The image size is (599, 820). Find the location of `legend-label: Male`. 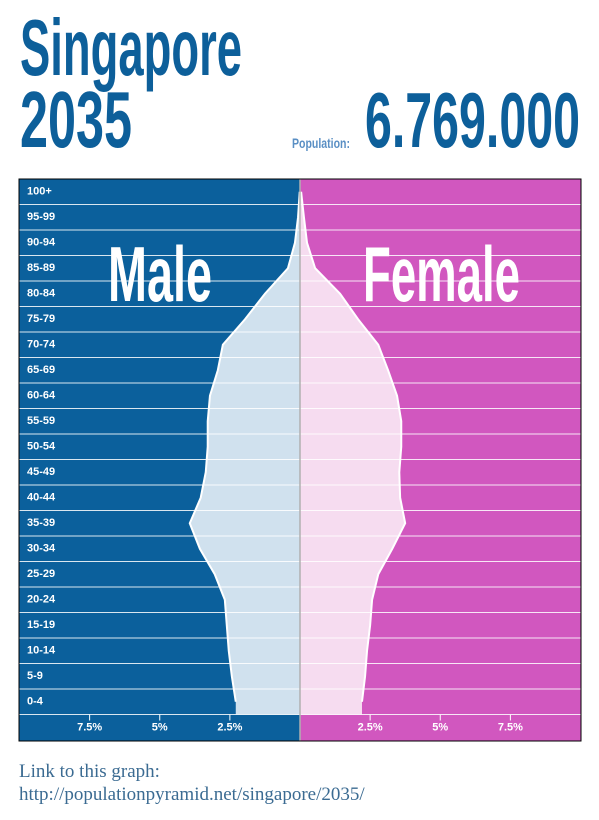

legend-label: Male is located at coordinates (160, 274).